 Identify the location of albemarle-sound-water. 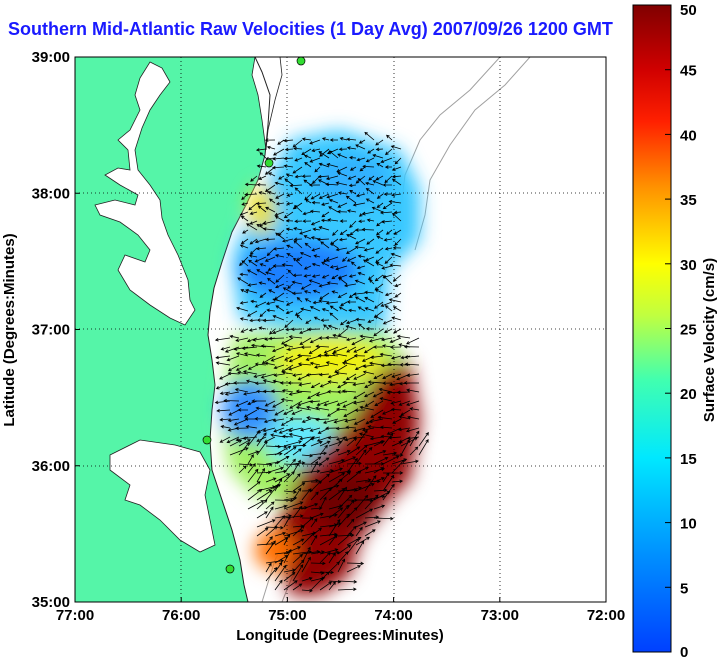
(162, 496).